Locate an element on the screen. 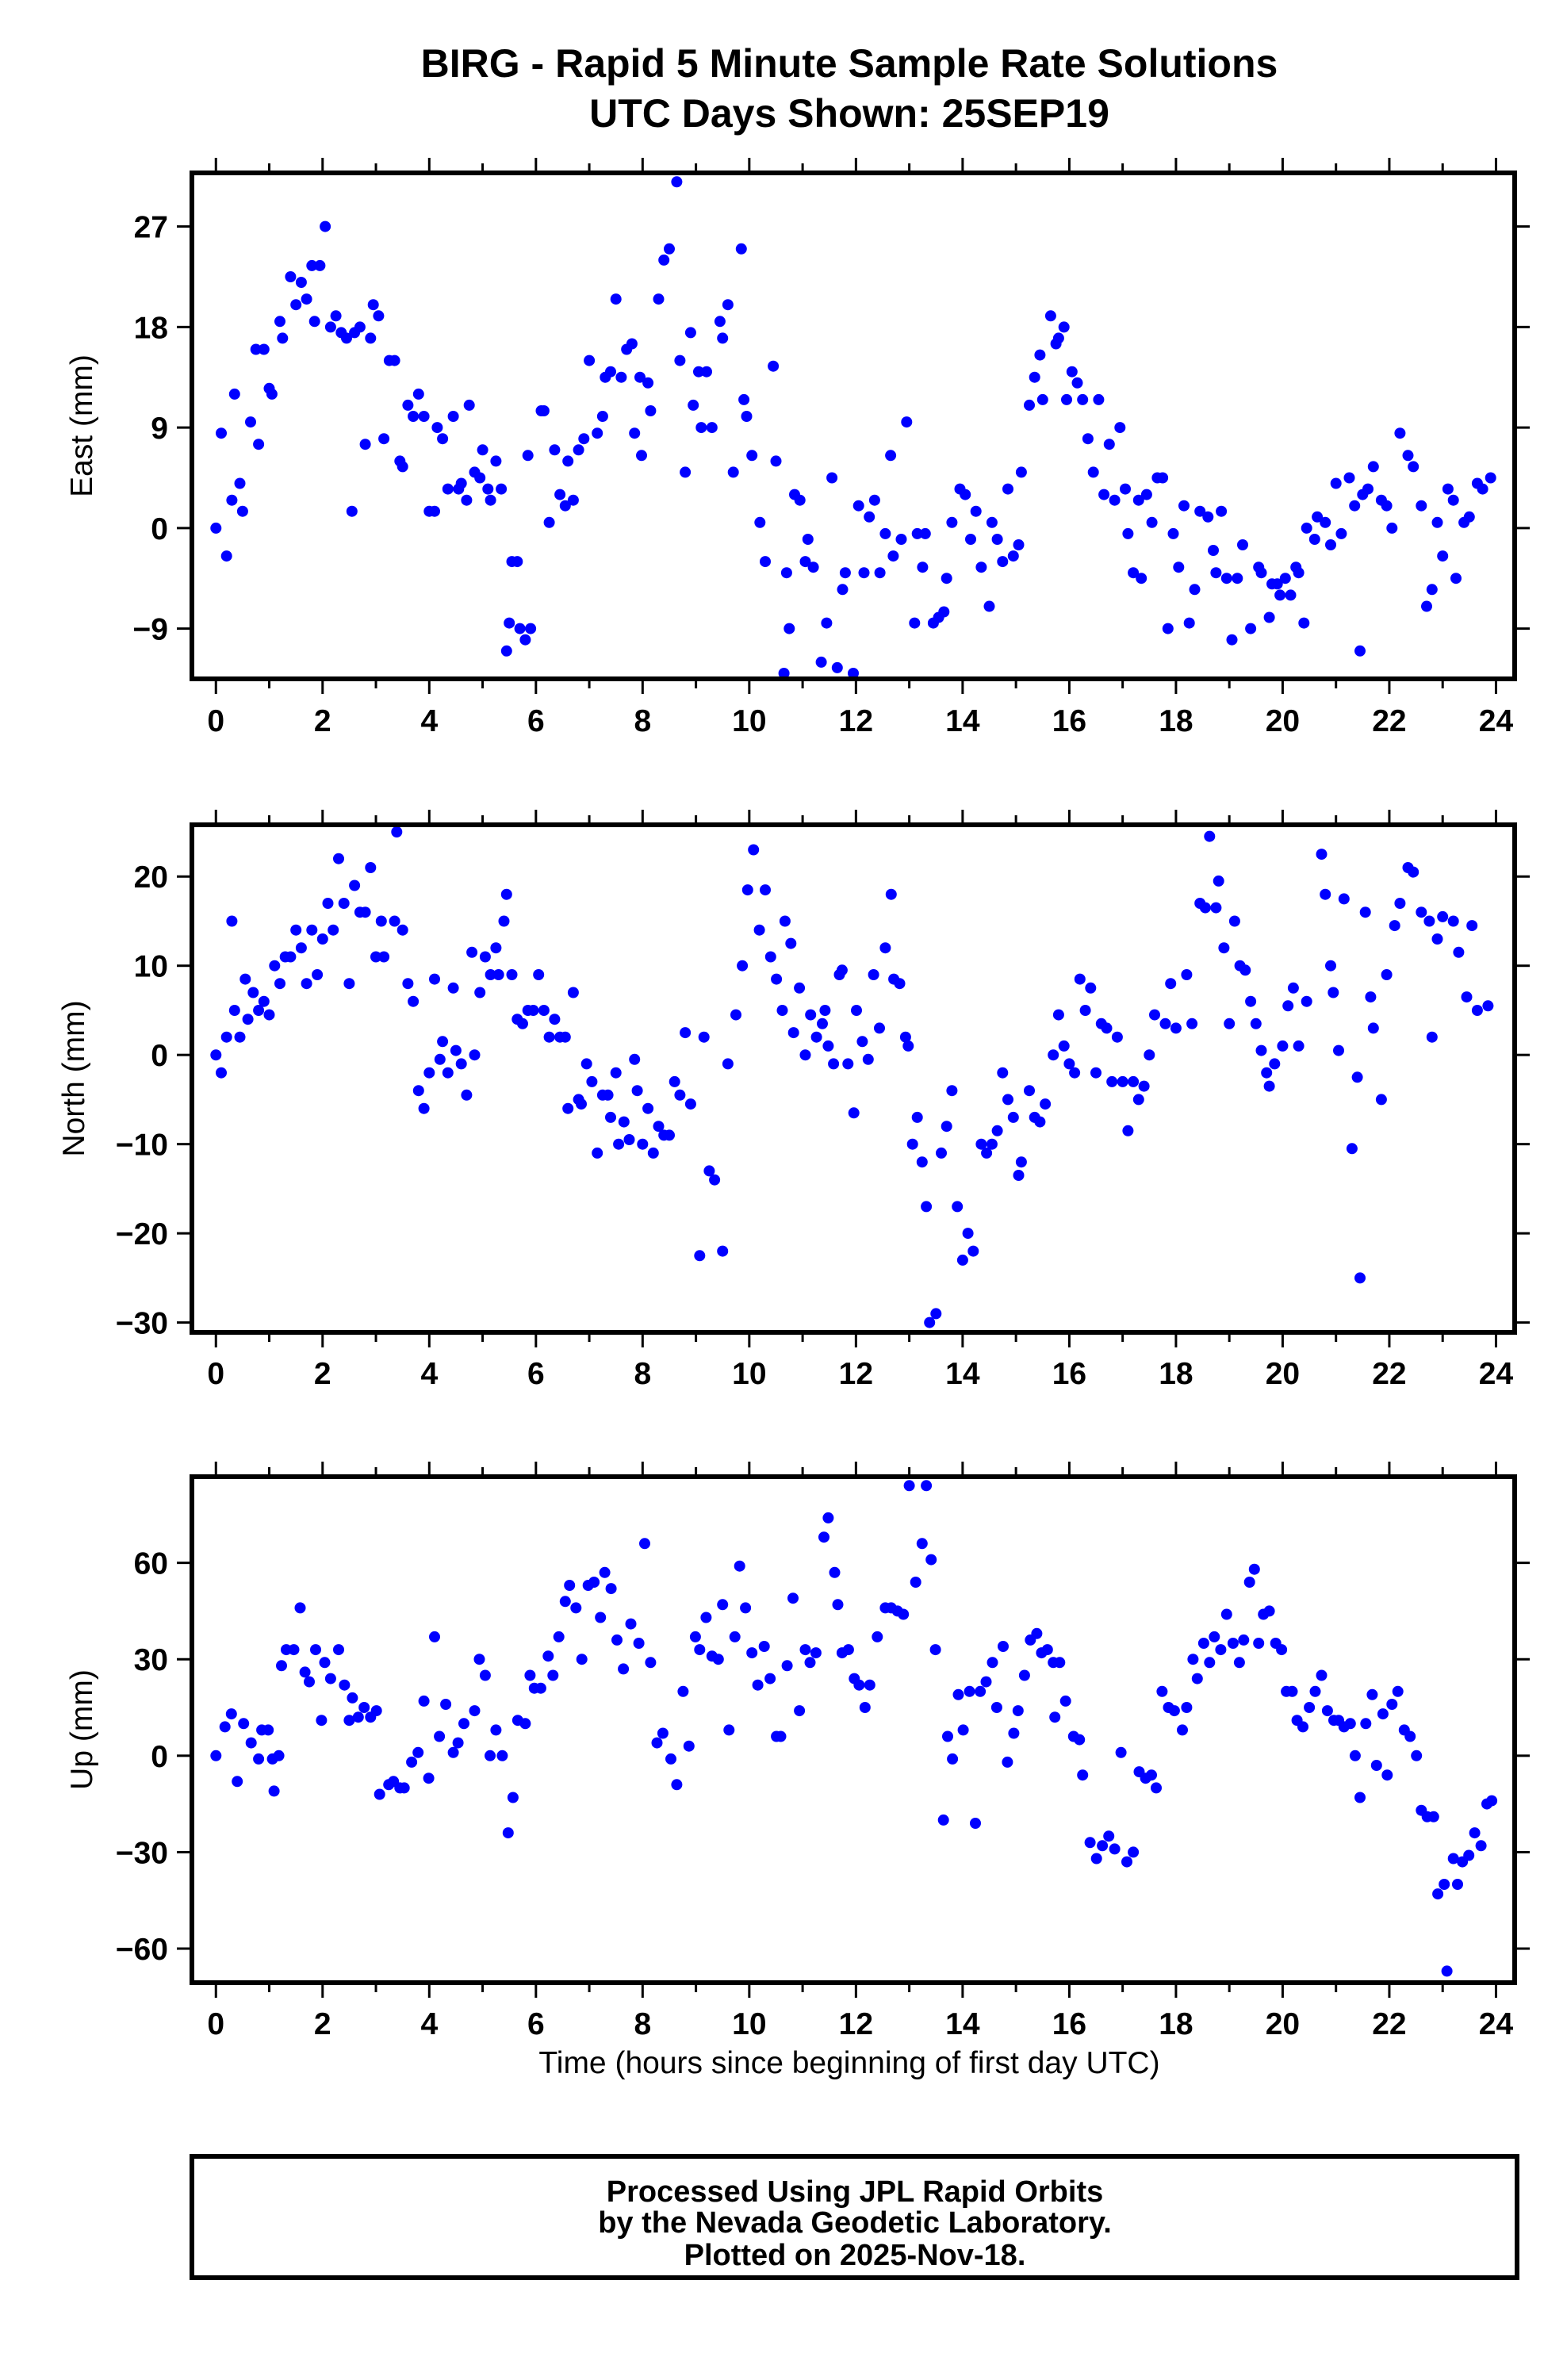 The height and width of the screenshot is (2380, 1567). y-tick-label: −9 is located at coordinates (150, 630).